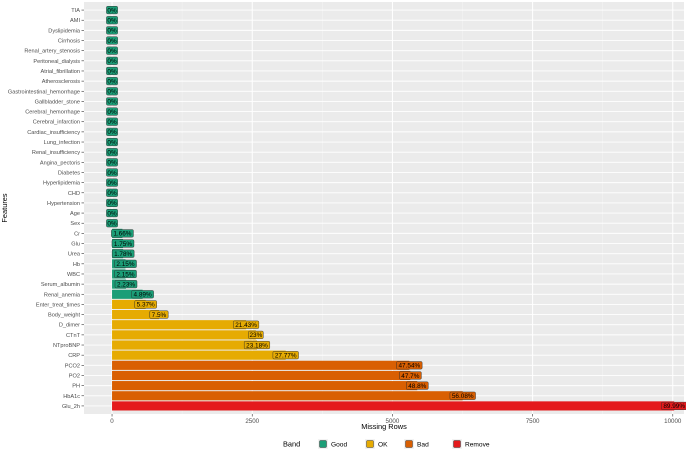  I want to click on y-tick-label: NTproBNP, so click(66, 346).